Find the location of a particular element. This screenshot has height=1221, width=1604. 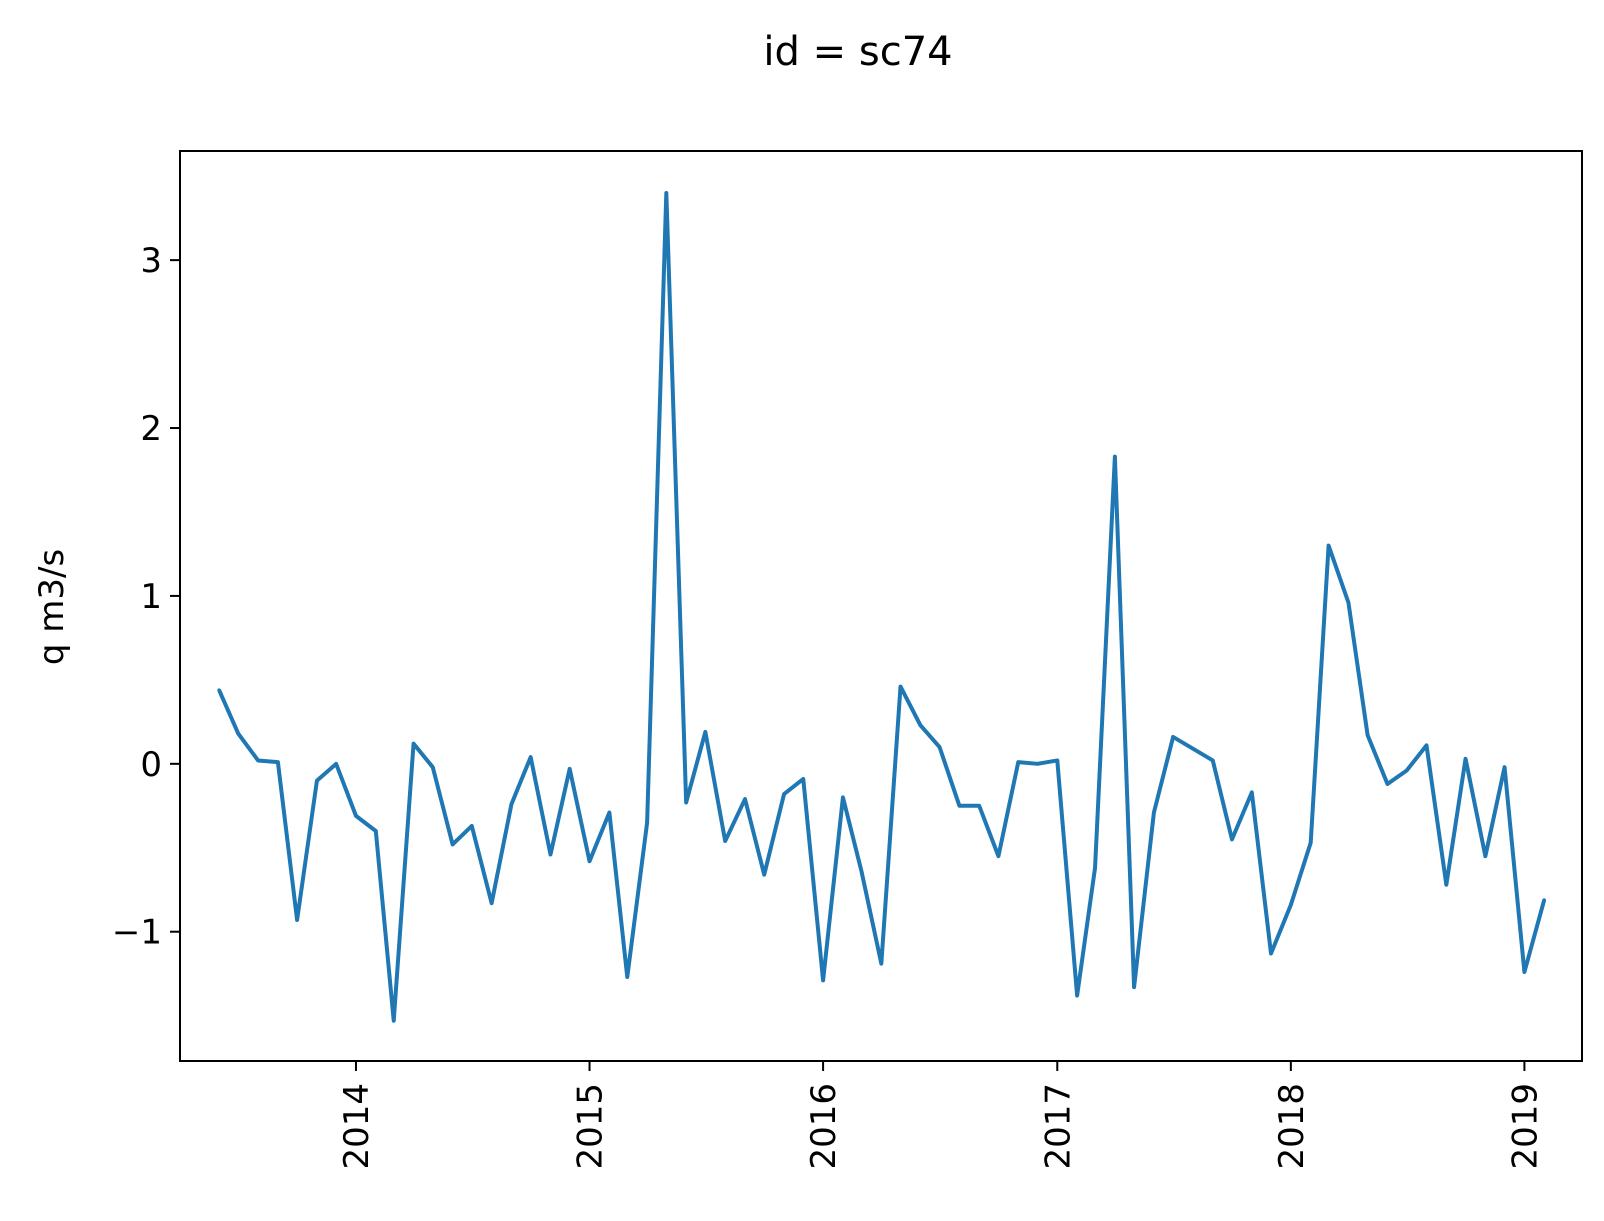

x-tick-label: 2016 is located at coordinates (824, 1126).